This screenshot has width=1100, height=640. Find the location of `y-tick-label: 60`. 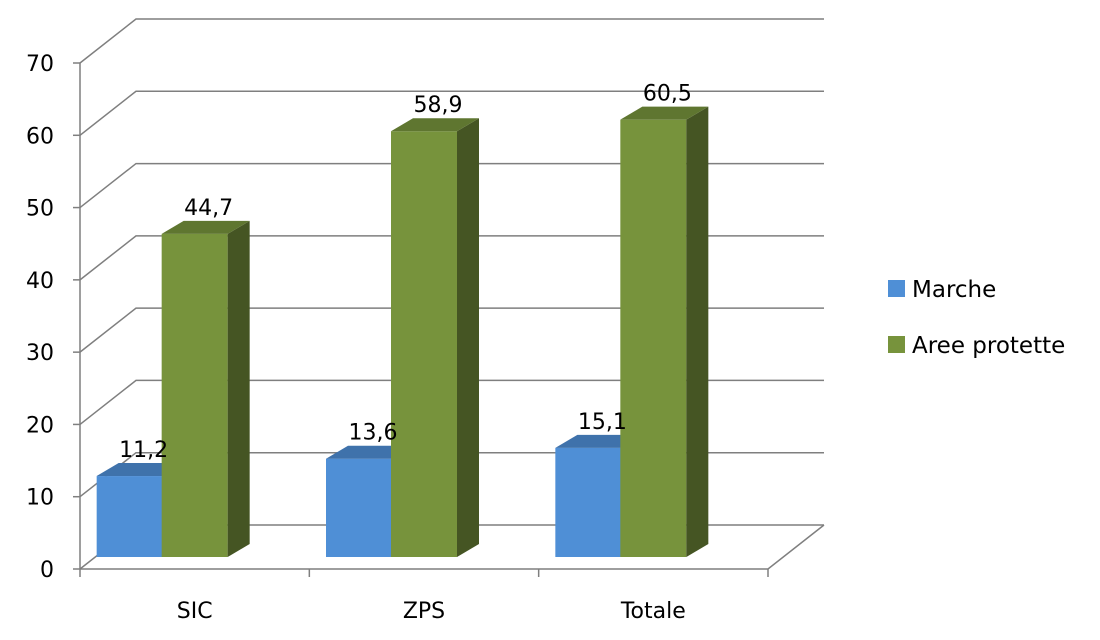

y-tick-label: 60 is located at coordinates (40, 136).